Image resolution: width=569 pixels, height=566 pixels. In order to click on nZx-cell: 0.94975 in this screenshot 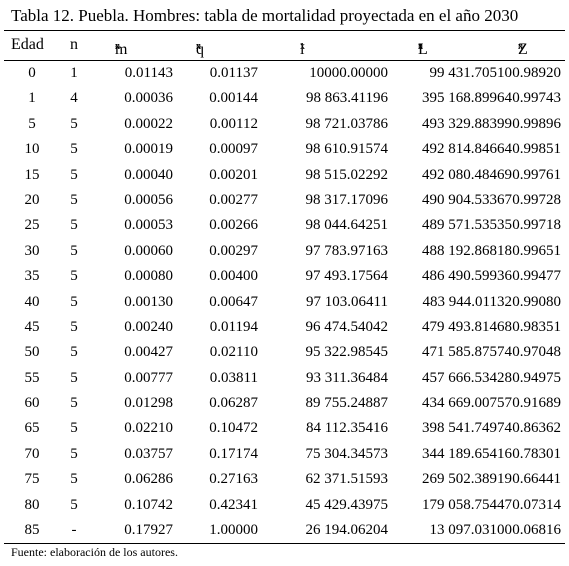, I will do `click(536, 377)`.